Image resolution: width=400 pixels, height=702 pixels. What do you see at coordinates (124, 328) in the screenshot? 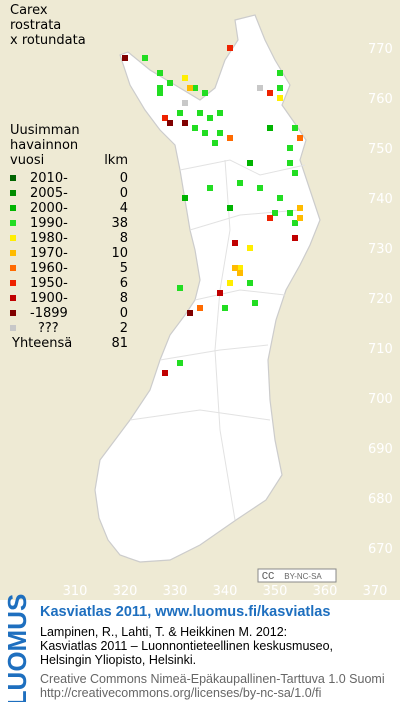
I see `legend-count: 2` at bounding box center [124, 328].